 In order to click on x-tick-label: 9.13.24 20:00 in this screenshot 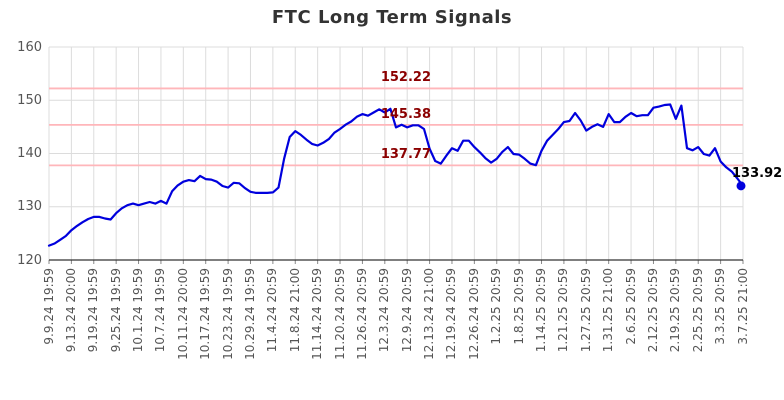, I will do `click(70, 310)`.